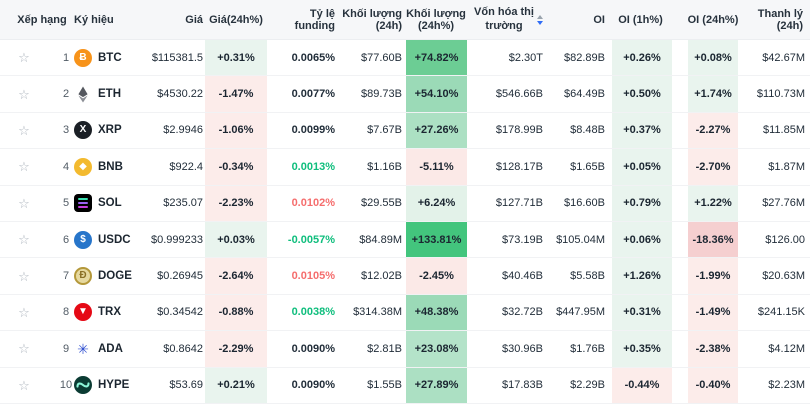  What do you see at coordinates (194, 20) in the screenshot?
I see `column-header-price: Giá` at bounding box center [194, 20].